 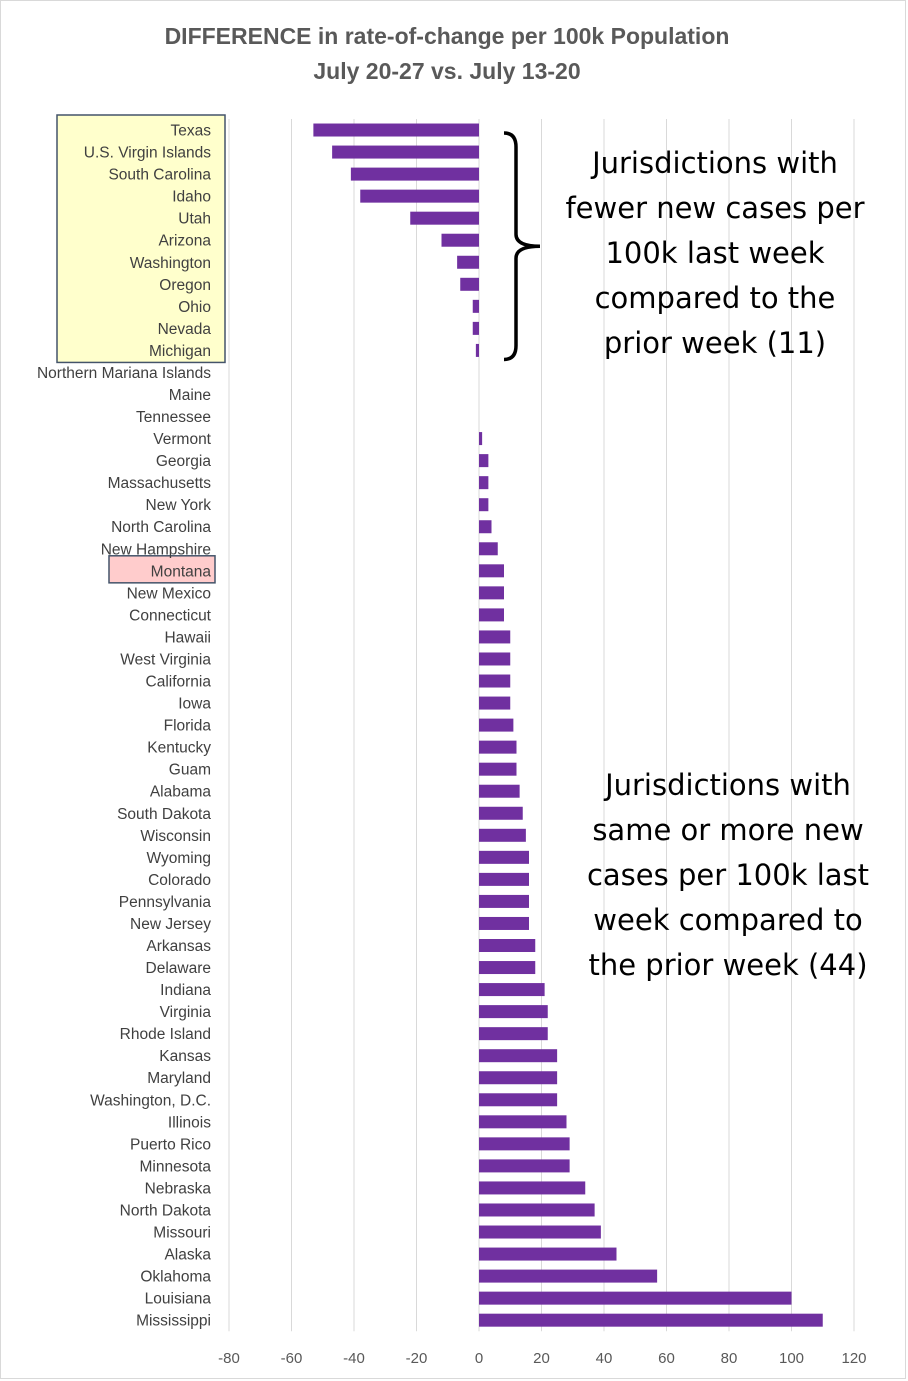 What do you see at coordinates (194, 307) in the screenshot?
I see `category-label-ohio: Ohio` at bounding box center [194, 307].